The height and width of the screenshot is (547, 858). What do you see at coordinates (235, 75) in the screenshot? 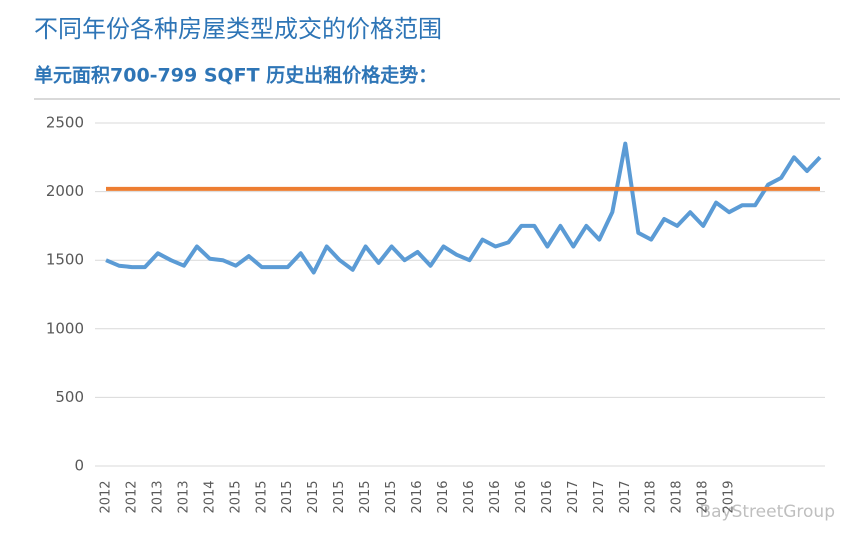
I see `chart-subtitle: 单元面积700-799 SQFT 历史出租价格走势：` at bounding box center [235, 75].